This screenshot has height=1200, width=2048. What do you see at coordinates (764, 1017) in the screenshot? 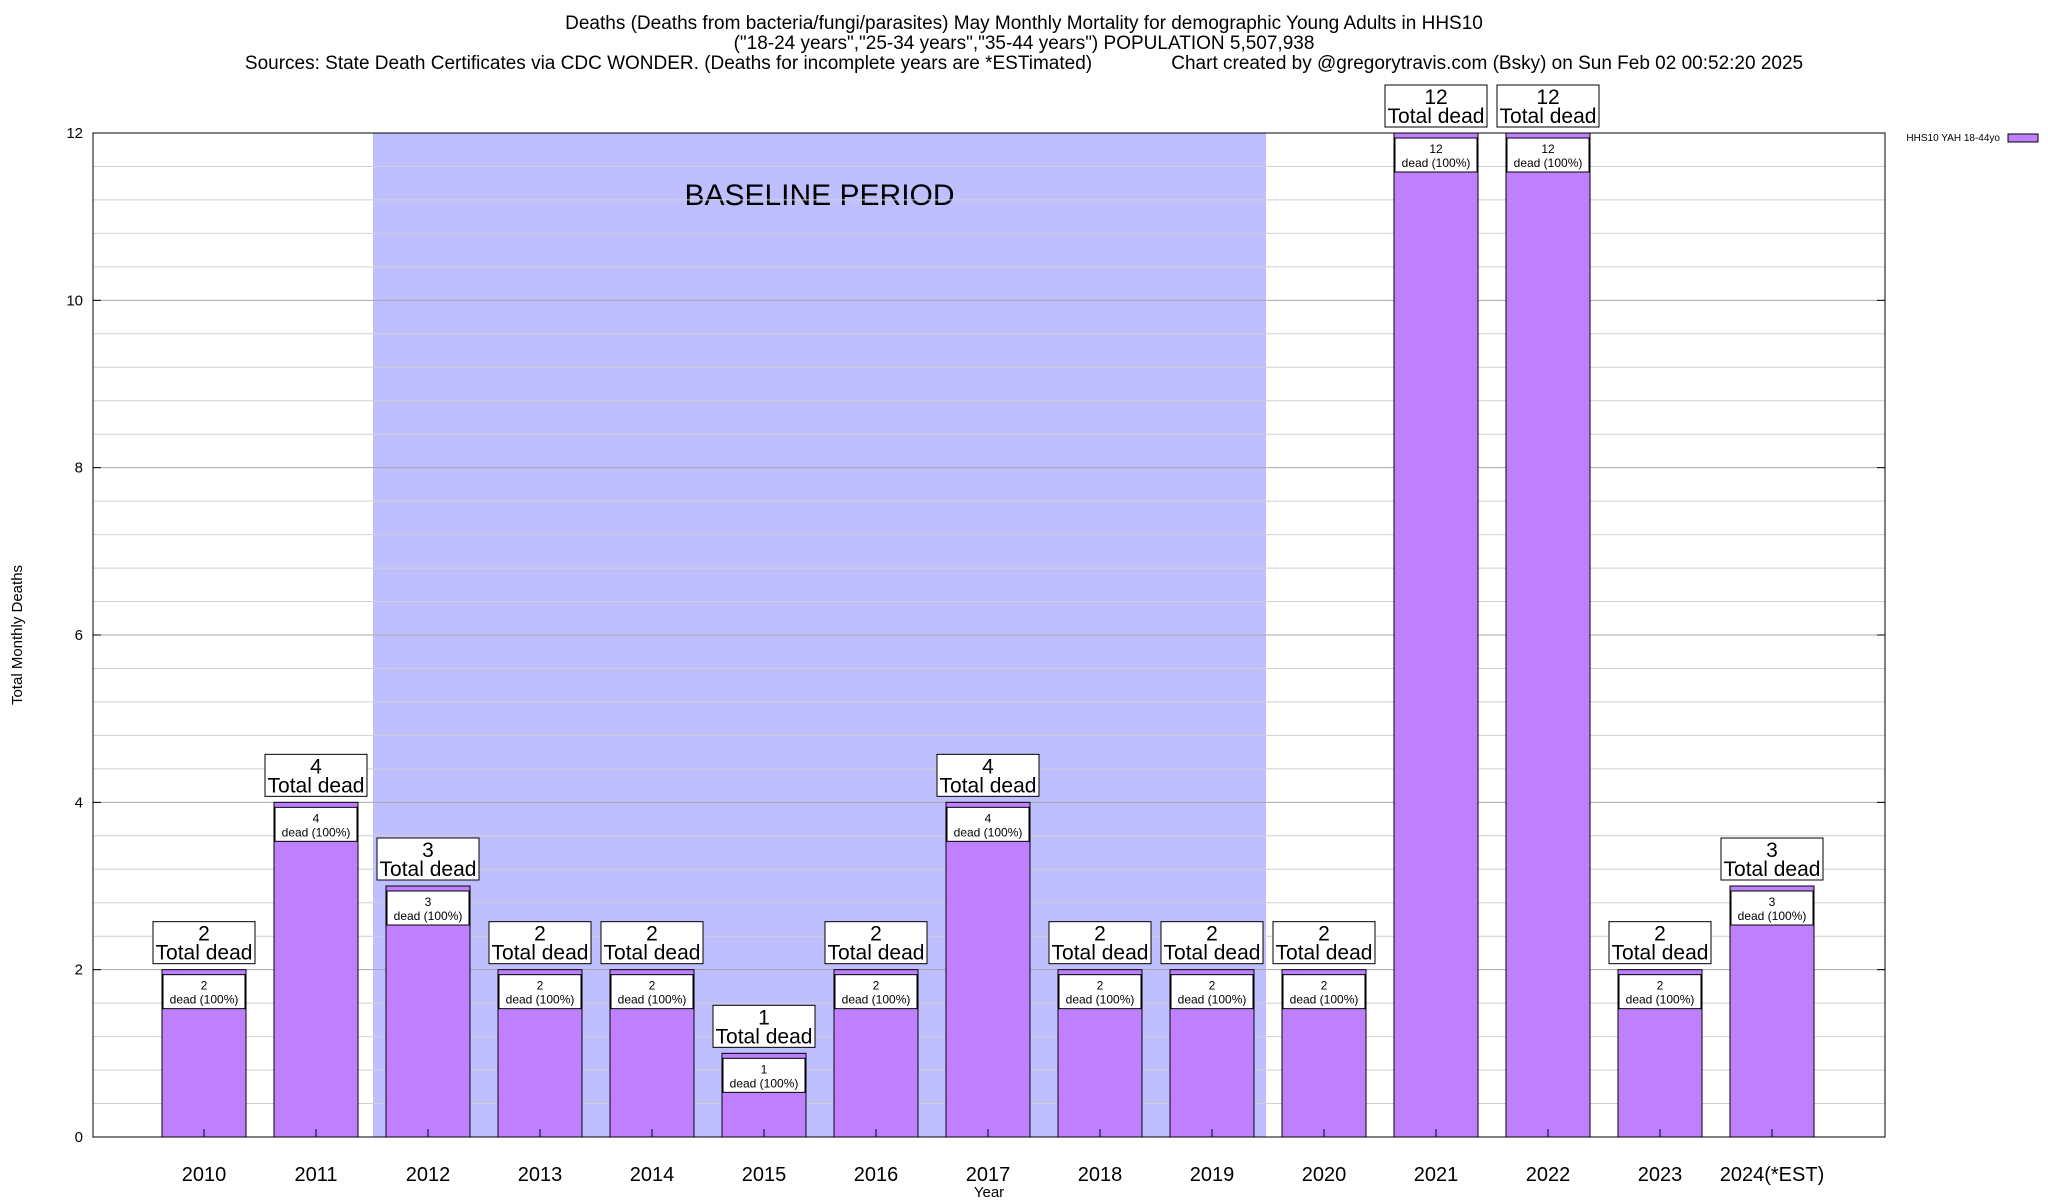
I see `bar-total-label-value: 1` at bounding box center [764, 1017].